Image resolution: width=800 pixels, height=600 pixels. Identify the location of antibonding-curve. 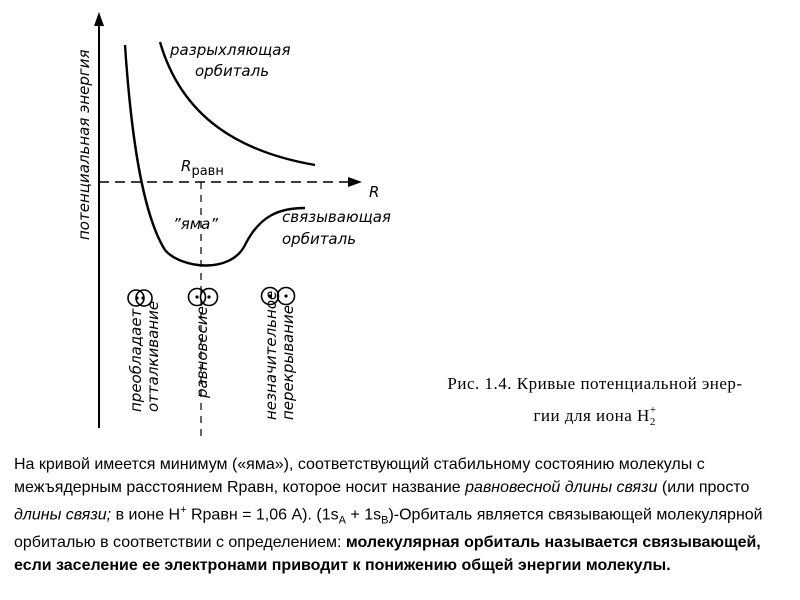
(237, 104).